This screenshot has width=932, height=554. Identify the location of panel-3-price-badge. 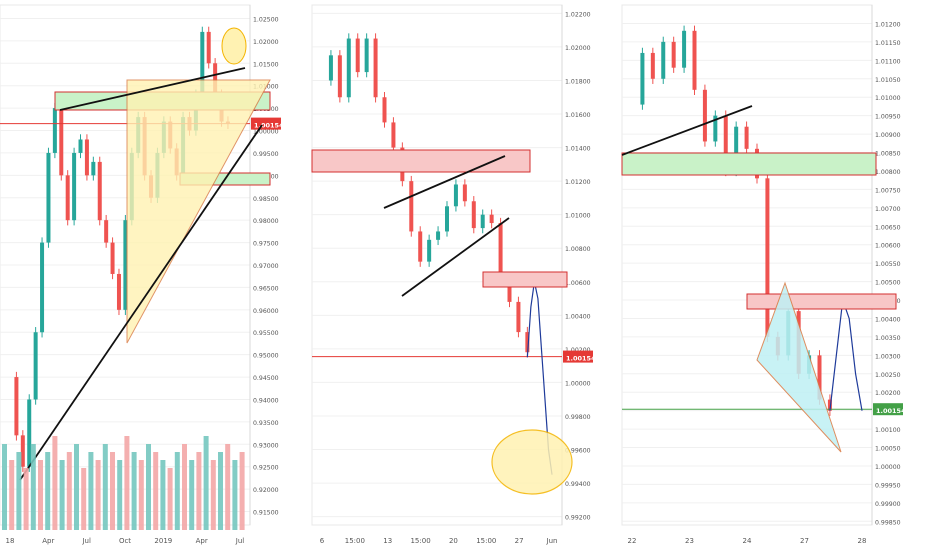
(888, 409).